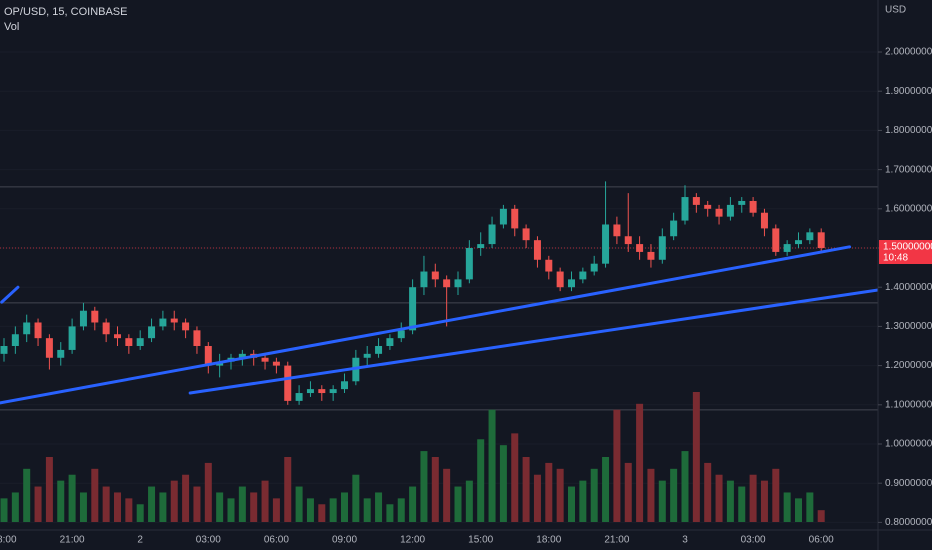 This screenshot has width=932, height=550. Describe the element at coordinates (11, 27) in the screenshot. I see `volume-label: Vol` at that location.